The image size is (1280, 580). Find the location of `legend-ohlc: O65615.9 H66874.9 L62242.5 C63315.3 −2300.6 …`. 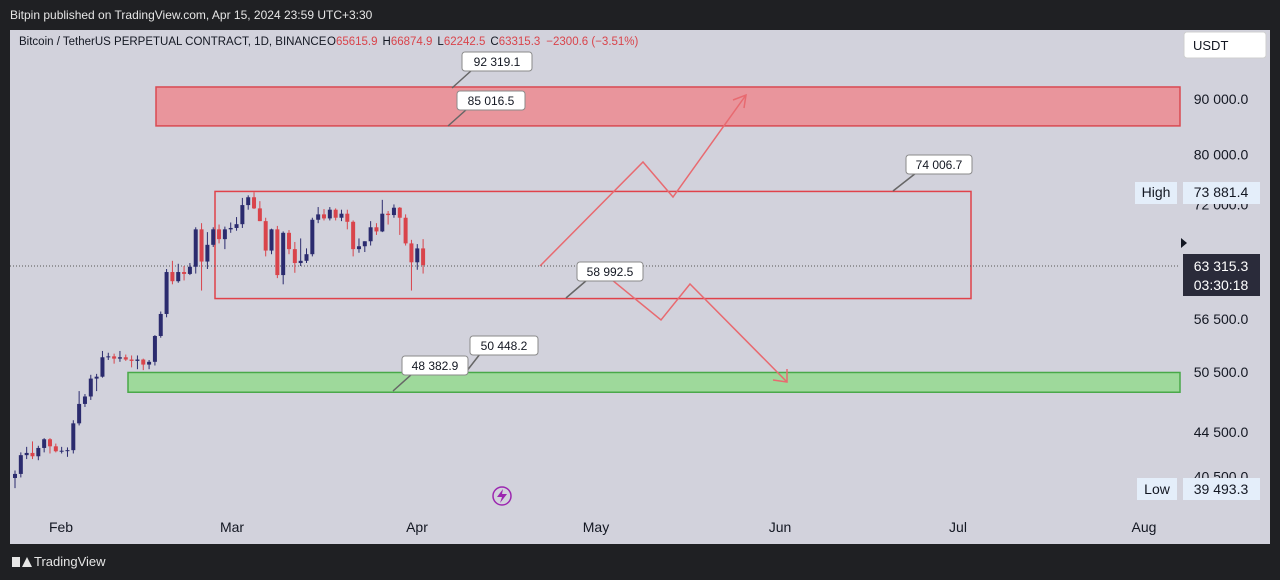

legend-ohlc: O65615.9 H66874.9 L62242.5 C63315.3 −2300.6 … is located at coordinates (483, 42).